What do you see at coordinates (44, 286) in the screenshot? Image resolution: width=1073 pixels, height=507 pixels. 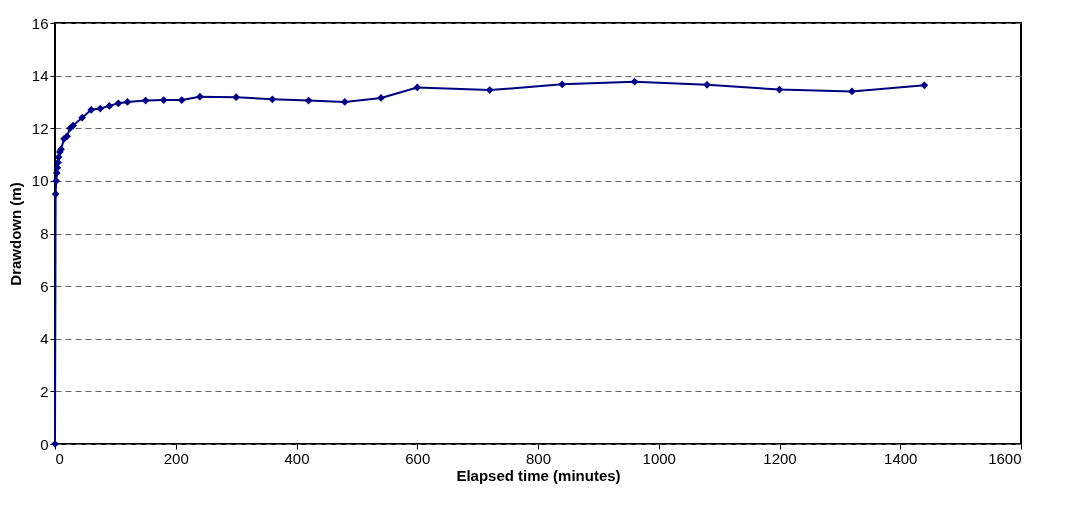 I see `y-tick-label: 6` at bounding box center [44, 286].